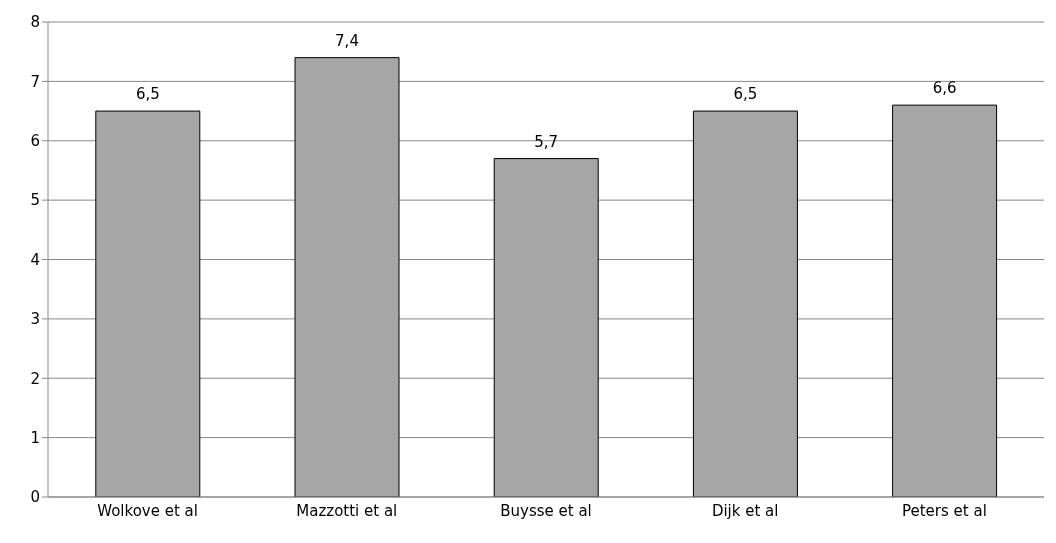  Describe the element at coordinates (745, 510) in the screenshot. I see `x-tick-label: Dijk et al` at that location.